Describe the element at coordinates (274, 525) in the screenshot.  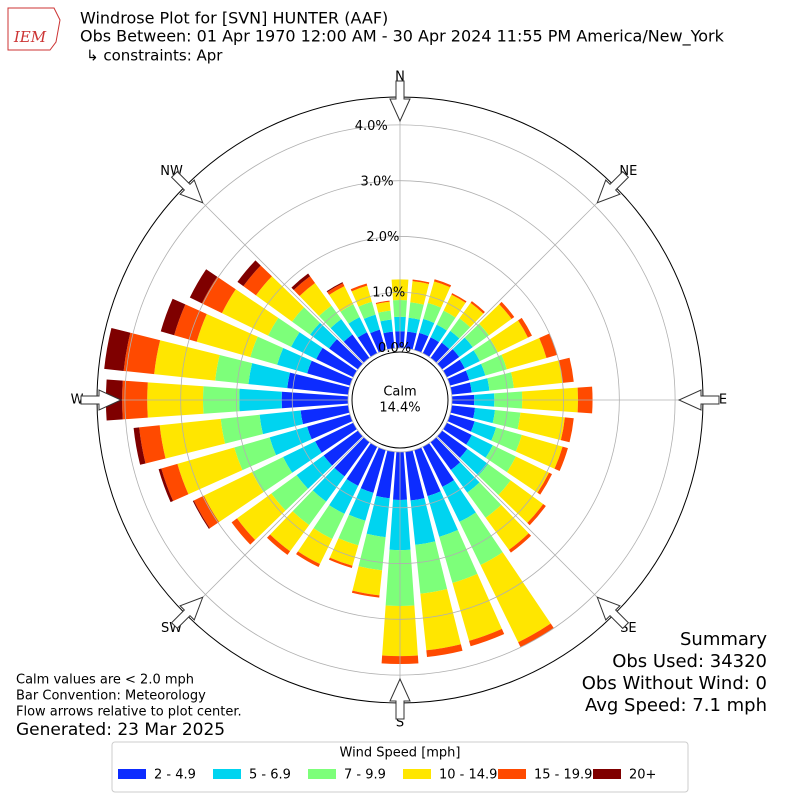
I see `grid-spoke` at that location.